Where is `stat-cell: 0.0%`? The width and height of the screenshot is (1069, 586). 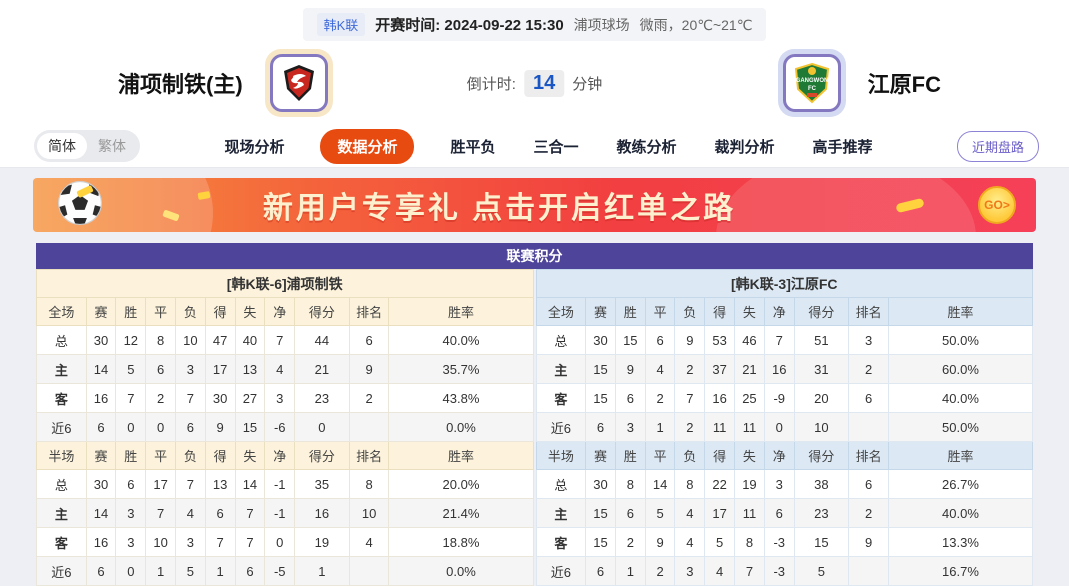 stat-cell: 0.0% is located at coordinates (461, 427).